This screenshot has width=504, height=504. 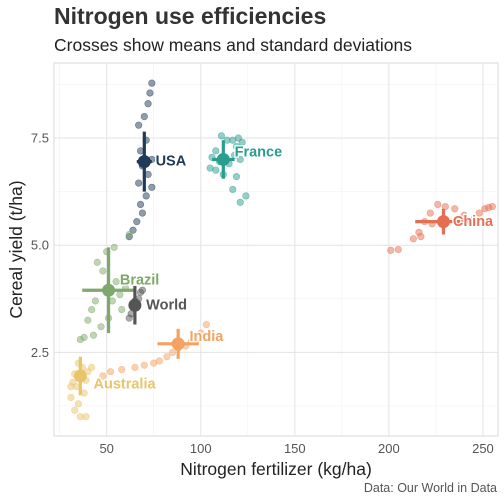 What do you see at coordinates (40, 245) in the screenshot?
I see `y-tick-label: 5.0` at bounding box center [40, 245].